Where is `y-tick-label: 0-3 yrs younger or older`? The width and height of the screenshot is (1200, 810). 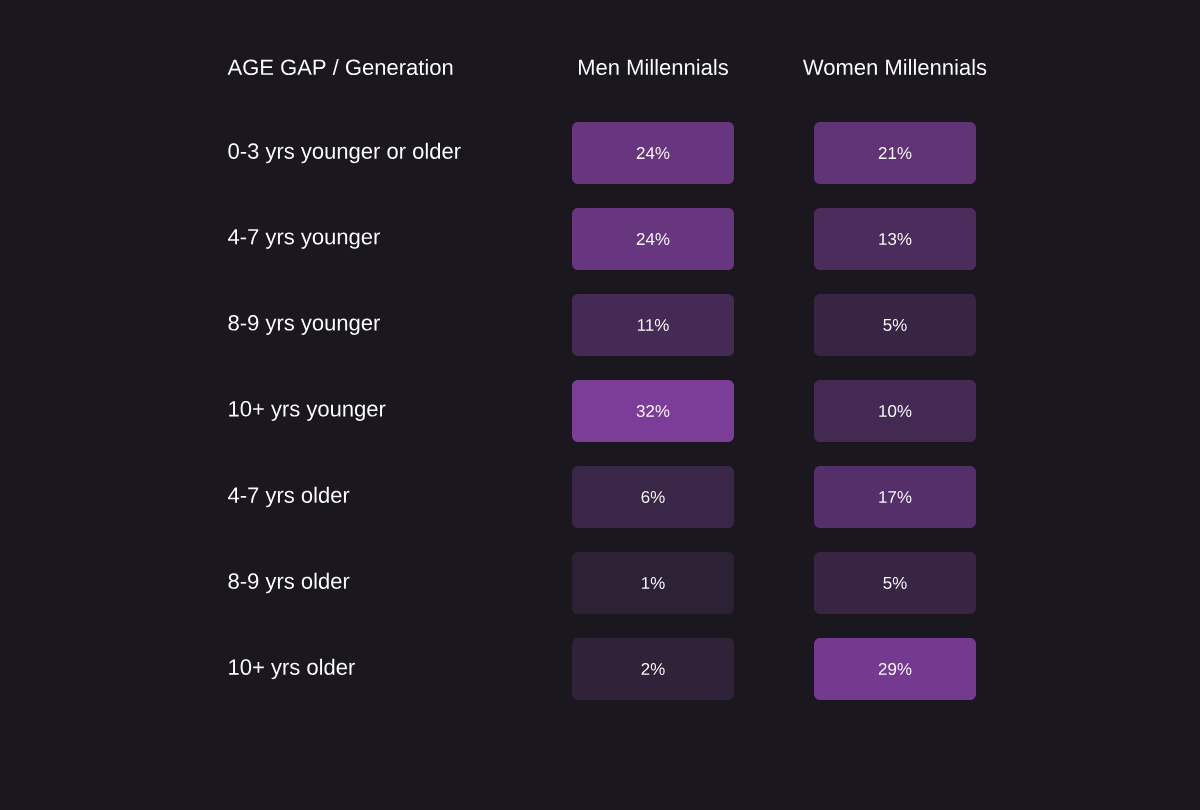 y-tick-label: 0-3 yrs younger or older is located at coordinates (344, 153).